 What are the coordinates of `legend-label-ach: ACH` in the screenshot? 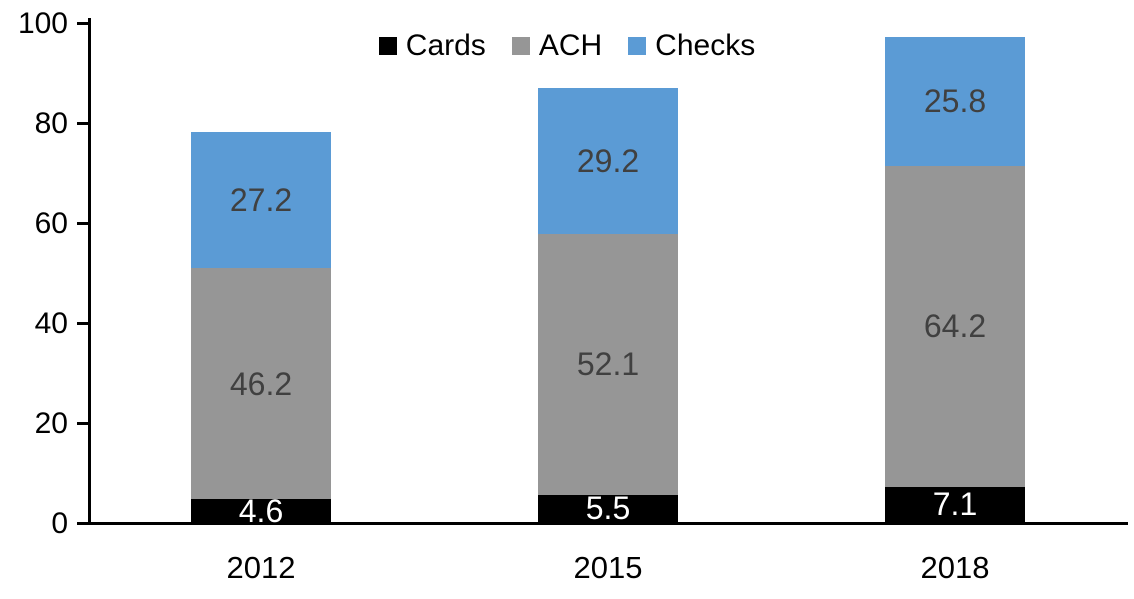 It's located at (570, 45).